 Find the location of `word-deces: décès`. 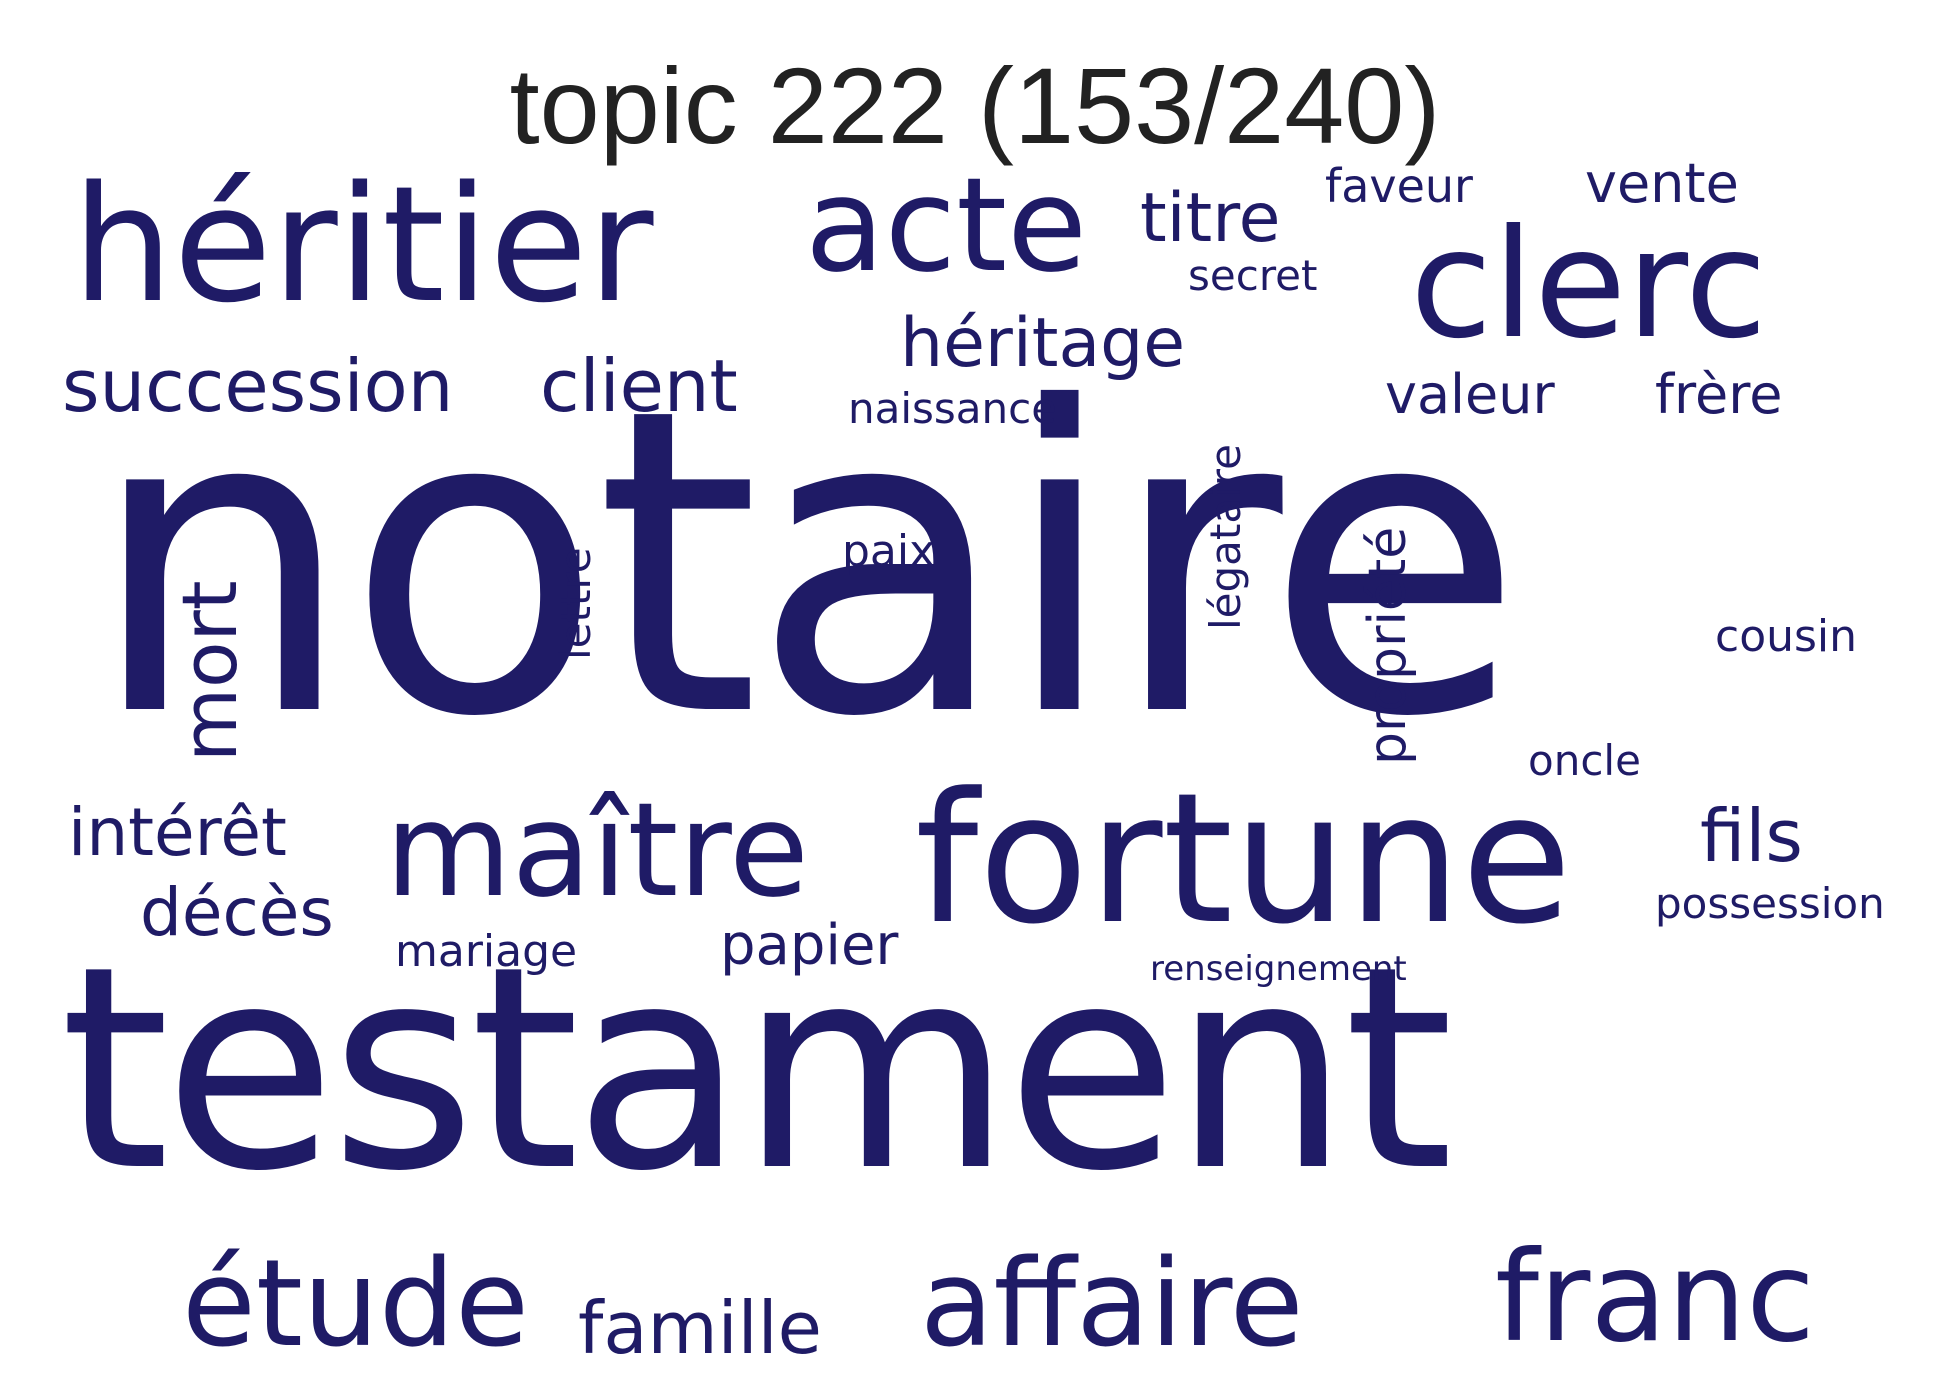

word-deces: décès is located at coordinates (237, 912).